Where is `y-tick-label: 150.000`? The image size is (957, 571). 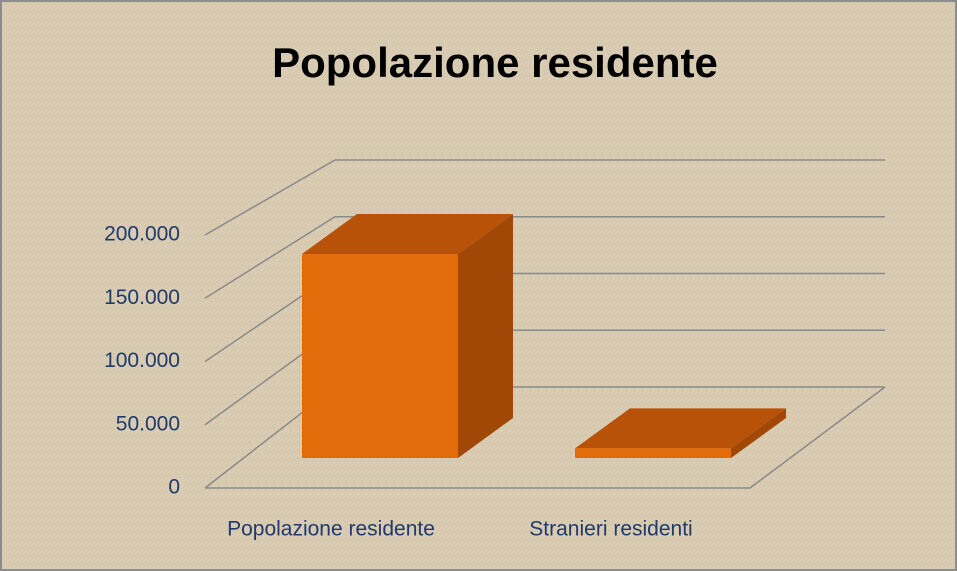 y-tick-label: 150.000 is located at coordinates (142, 297).